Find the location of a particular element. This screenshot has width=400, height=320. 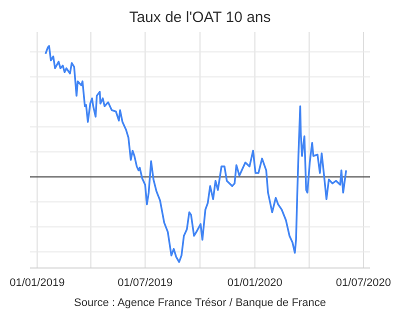

x-tick-label: 01/01/2020 is located at coordinates (254, 282).